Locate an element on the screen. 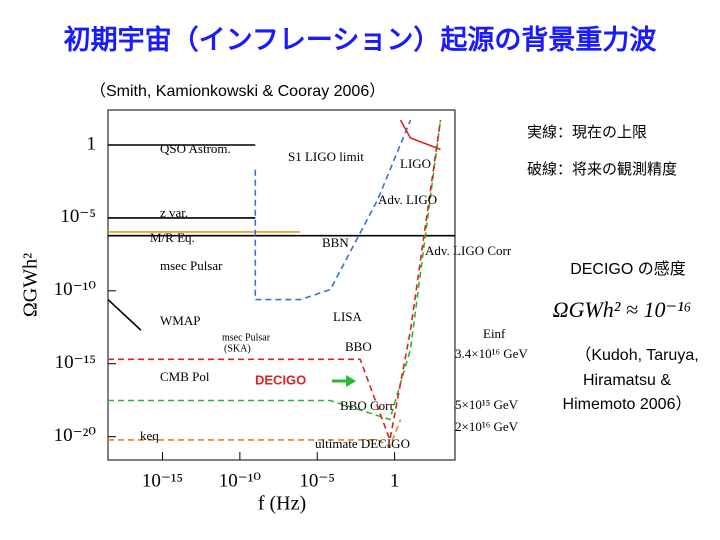 The height and width of the screenshot is (540, 720). annotation: z var. is located at coordinates (174, 212).